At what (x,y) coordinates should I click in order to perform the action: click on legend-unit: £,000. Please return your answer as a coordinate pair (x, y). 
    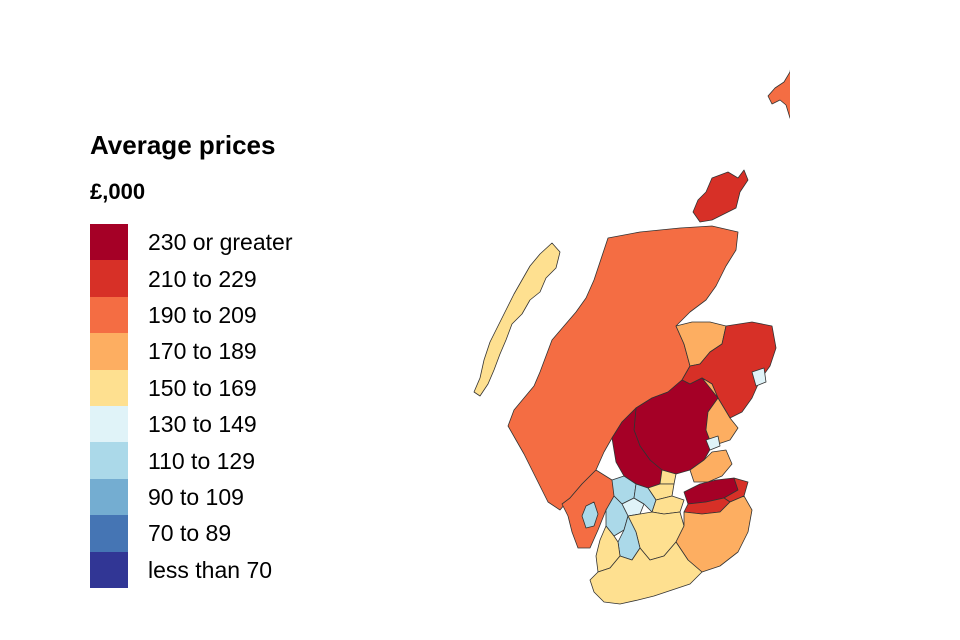
    Looking at the image, I should click on (118, 191).